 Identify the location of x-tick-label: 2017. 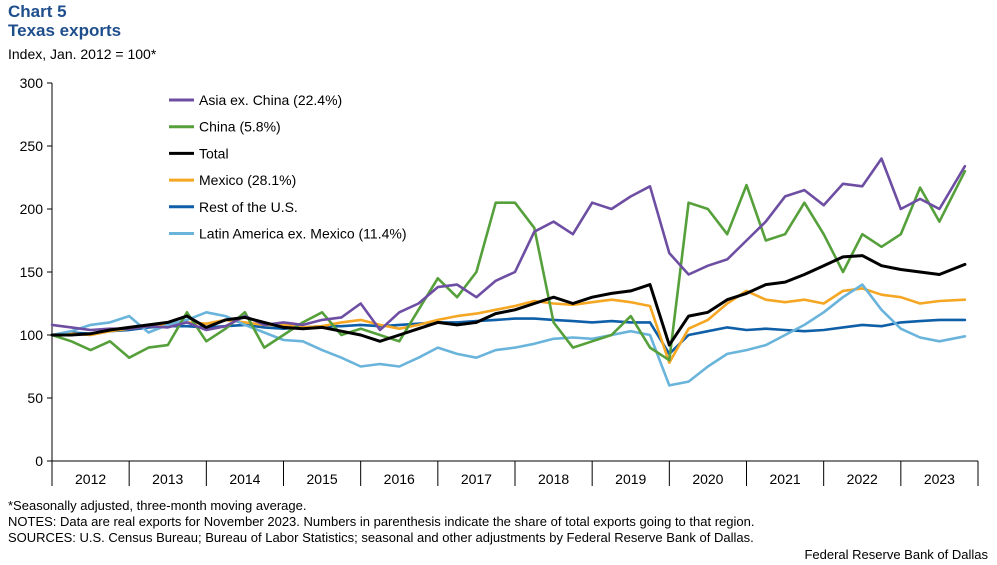
(476, 479).